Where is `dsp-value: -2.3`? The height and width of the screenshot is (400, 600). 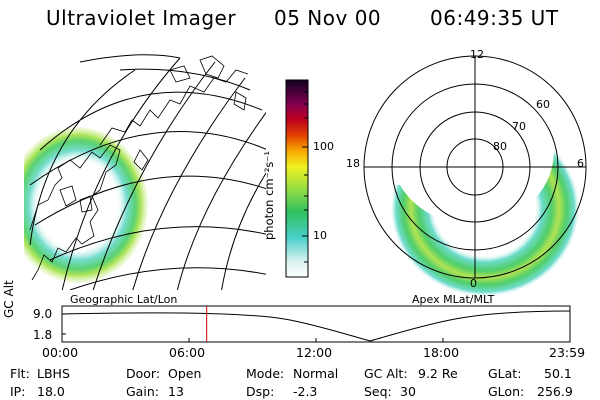 dsp-value: -2.3 is located at coordinates (305, 391).